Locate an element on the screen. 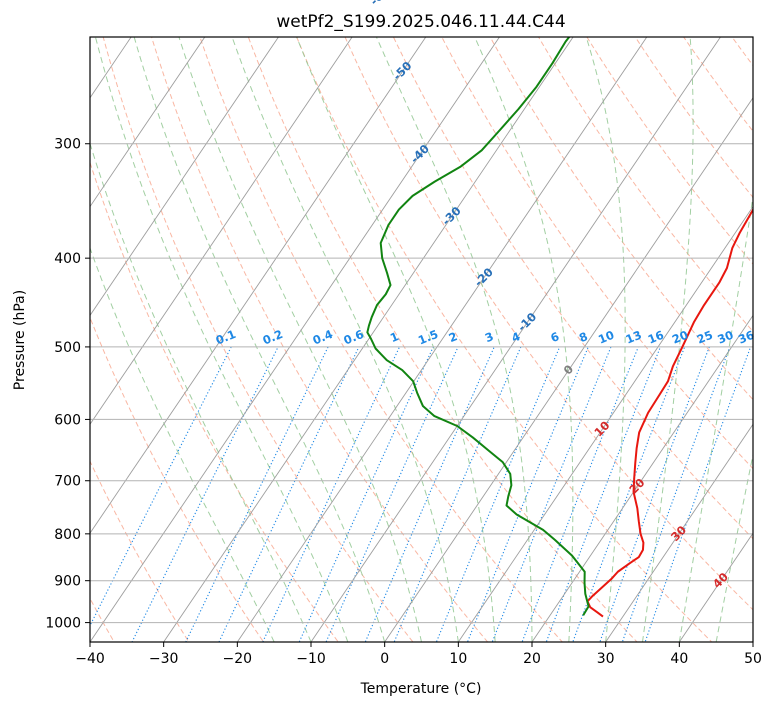 The width and height of the screenshot is (775, 708). mixing-ratio-label: 13 is located at coordinates (634, 337).